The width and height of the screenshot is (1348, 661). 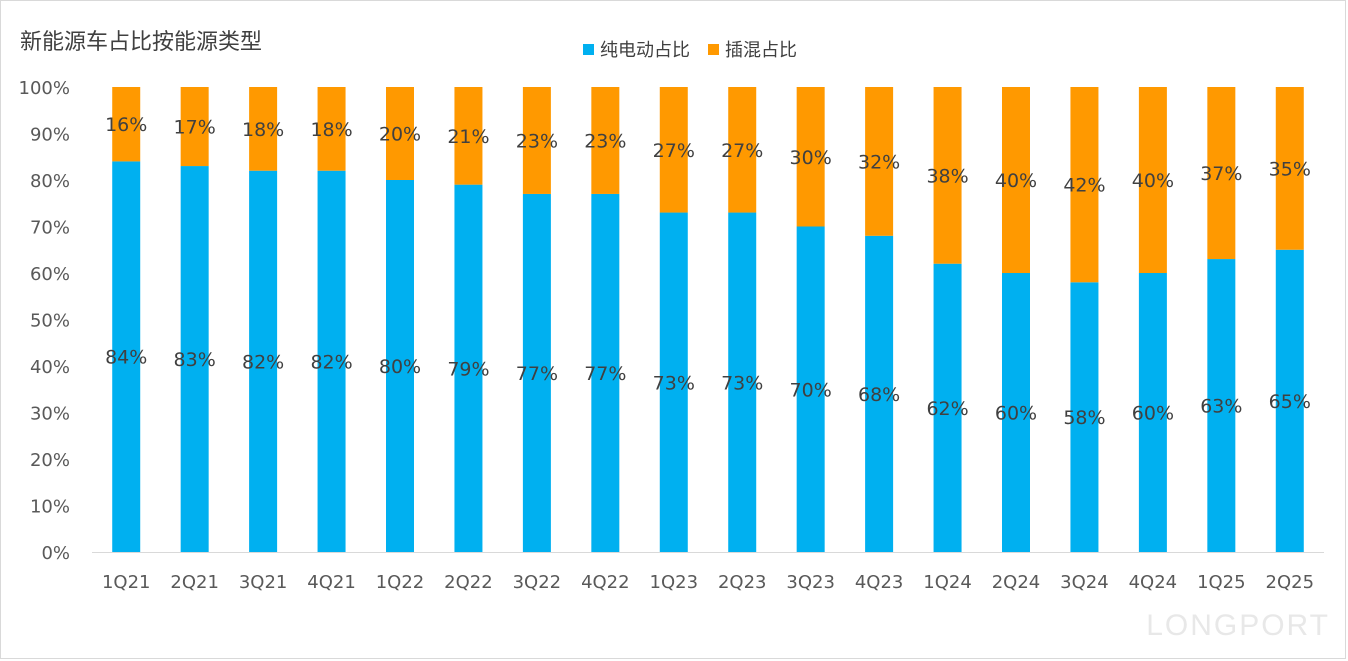 What do you see at coordinates (331, 582) in the screenshot?
I see `x-tick-label: 4Q21` at bounding box center [331, 582].